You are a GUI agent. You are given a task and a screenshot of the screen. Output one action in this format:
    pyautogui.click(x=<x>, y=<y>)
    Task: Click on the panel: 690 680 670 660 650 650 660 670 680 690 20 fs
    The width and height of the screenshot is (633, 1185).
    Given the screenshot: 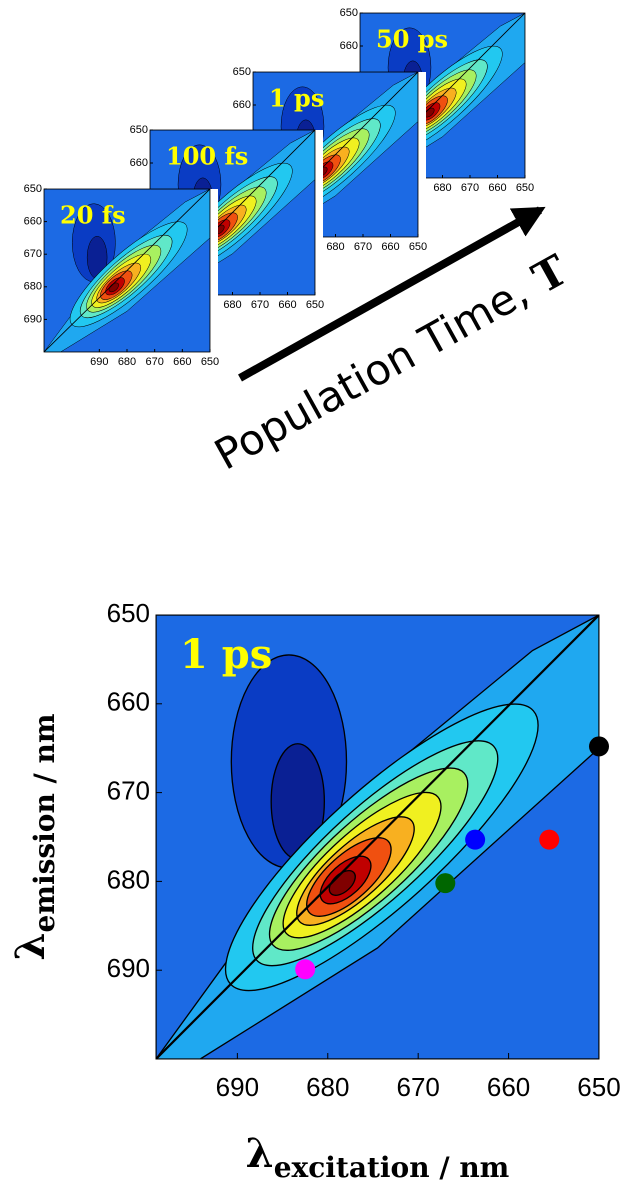 What is the action you would take?
    pyautogui.click(x=118, y=279)
    